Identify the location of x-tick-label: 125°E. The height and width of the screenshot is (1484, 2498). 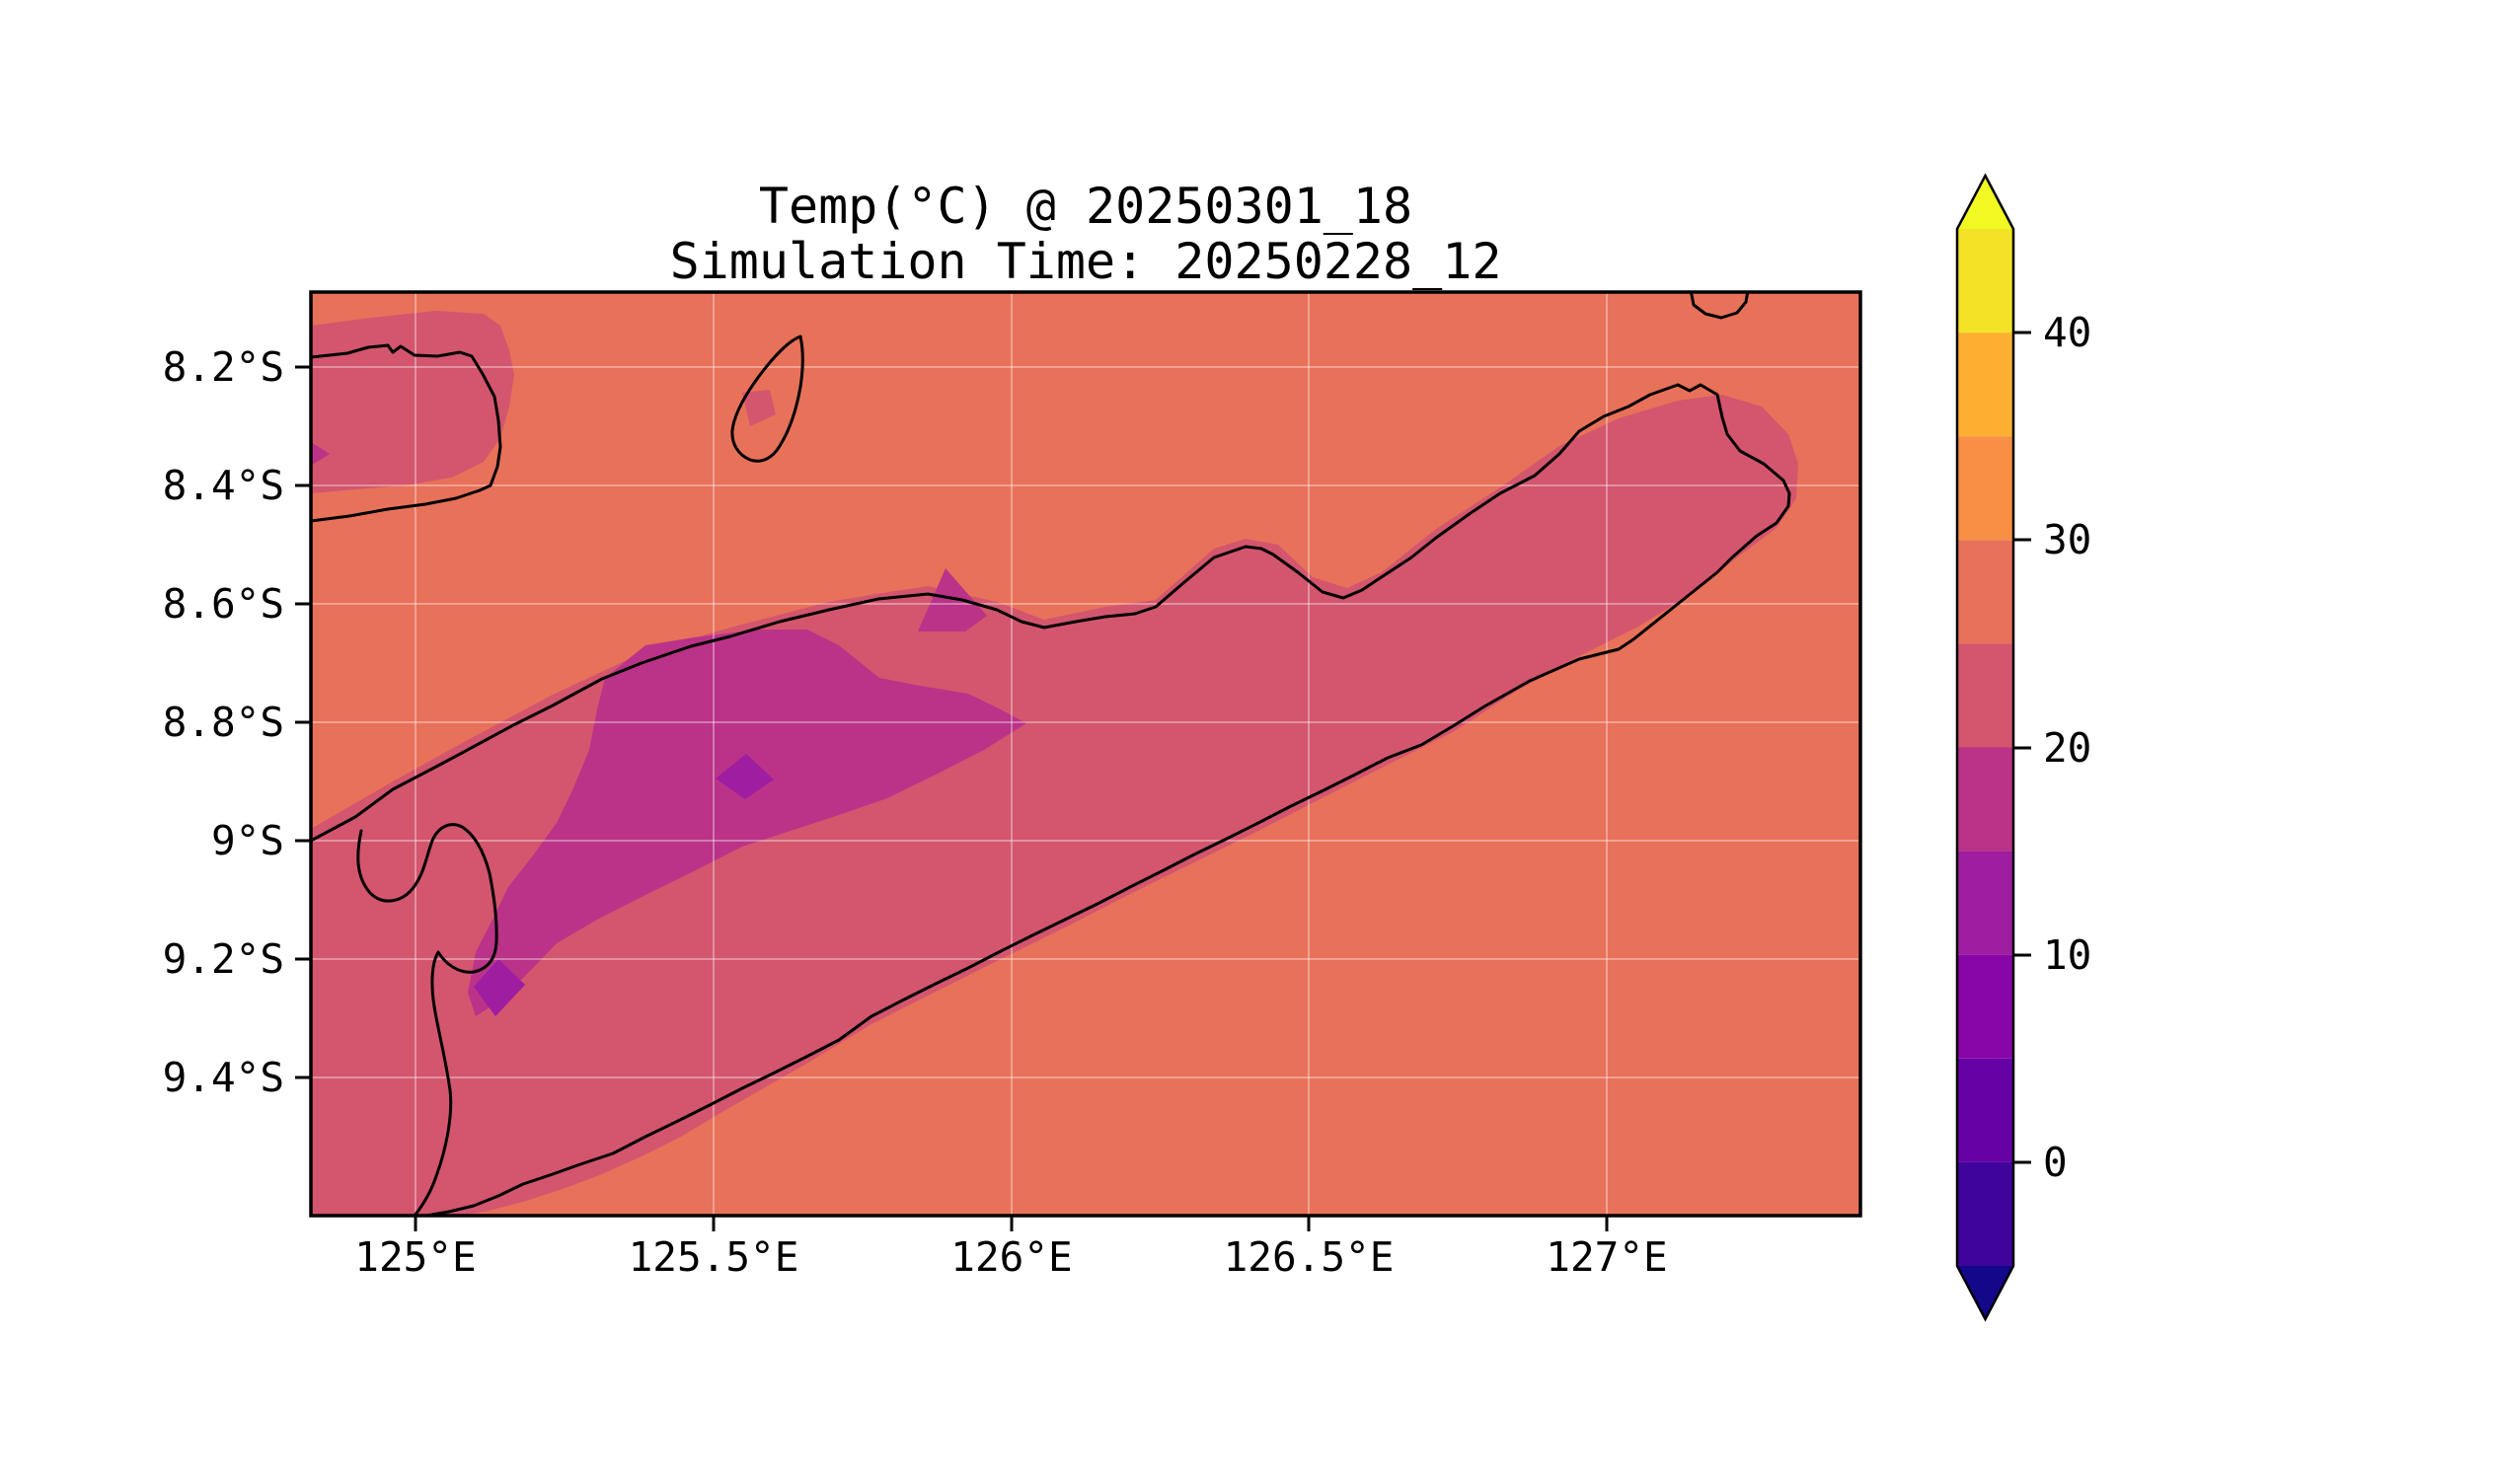
(415, 1257).